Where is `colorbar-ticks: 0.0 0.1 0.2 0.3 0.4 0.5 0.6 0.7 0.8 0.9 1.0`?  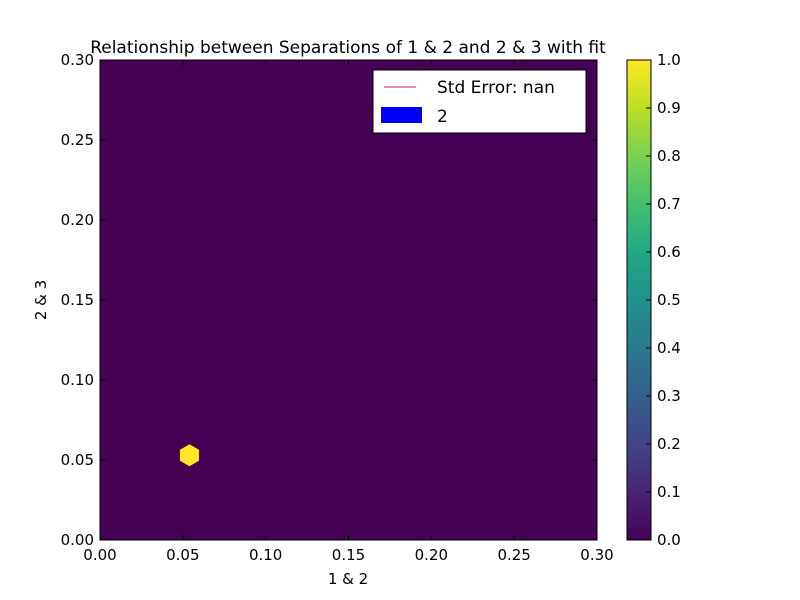 colorbar-ticks: 0.0 0.1 0.2 0.3 0.4 0.5 0.6 0.7 0.8 0.9 1.0 is located at coordinates (663, 300).